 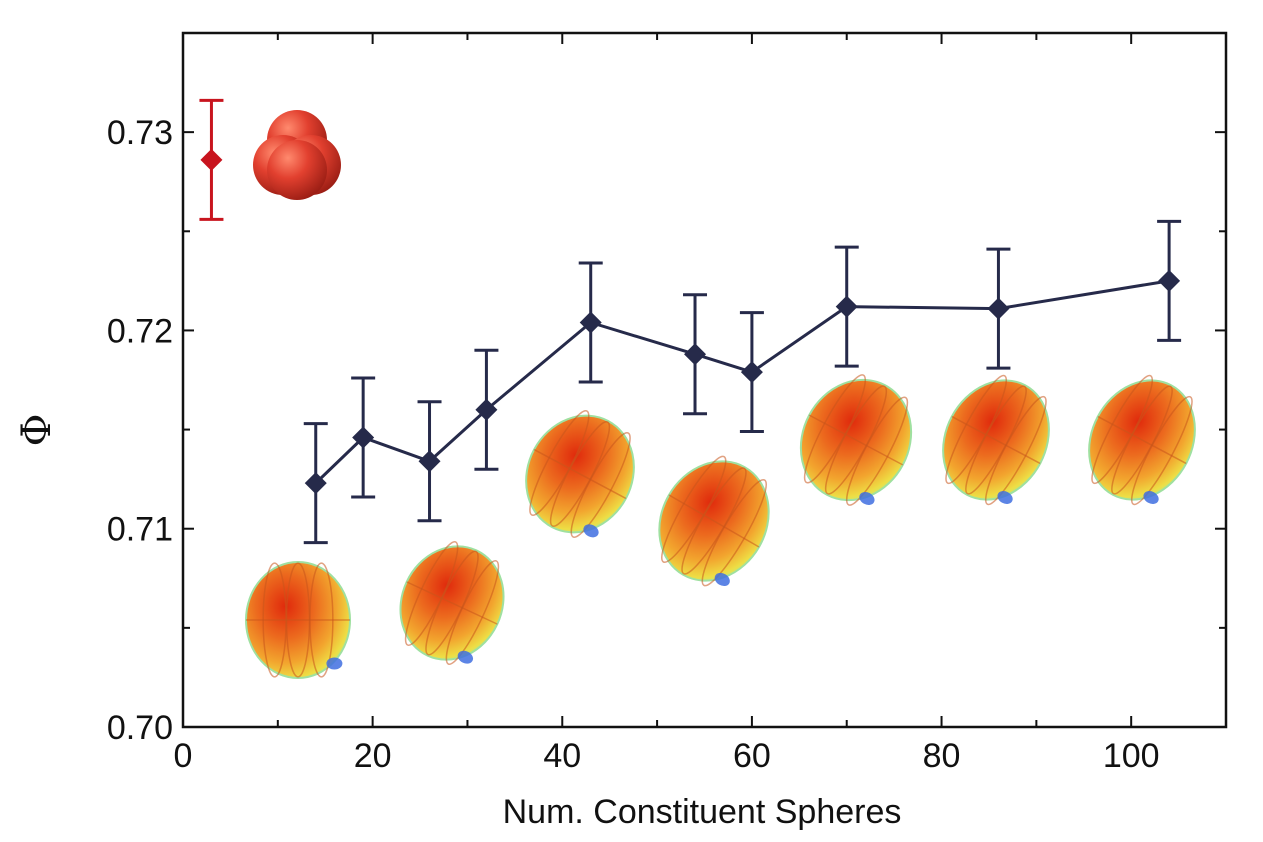 I want to click on y-tick-label: 0.73, so click(x=140, y=133).